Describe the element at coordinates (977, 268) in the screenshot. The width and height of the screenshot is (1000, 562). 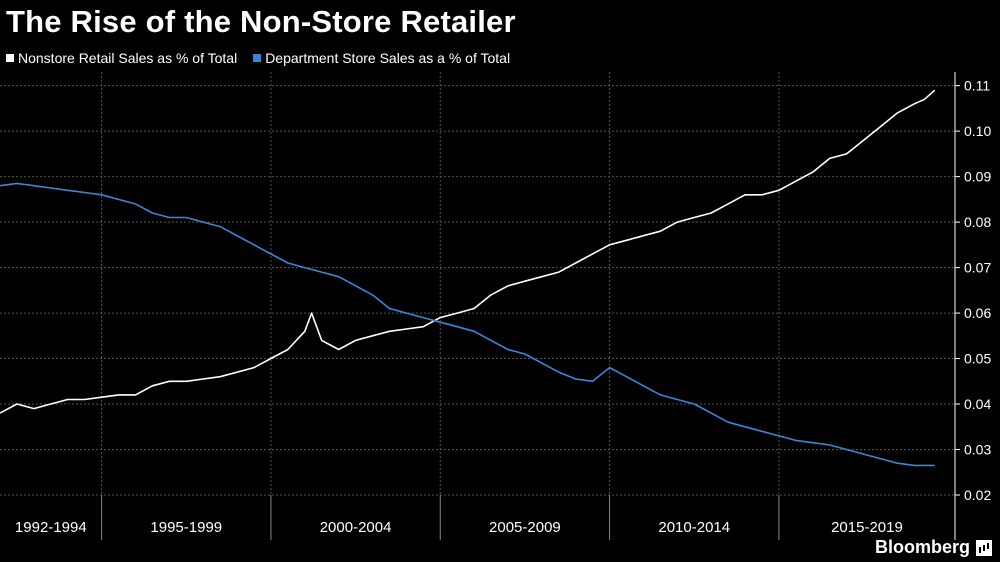
I see `y-tick-label: 0.07` at that location.